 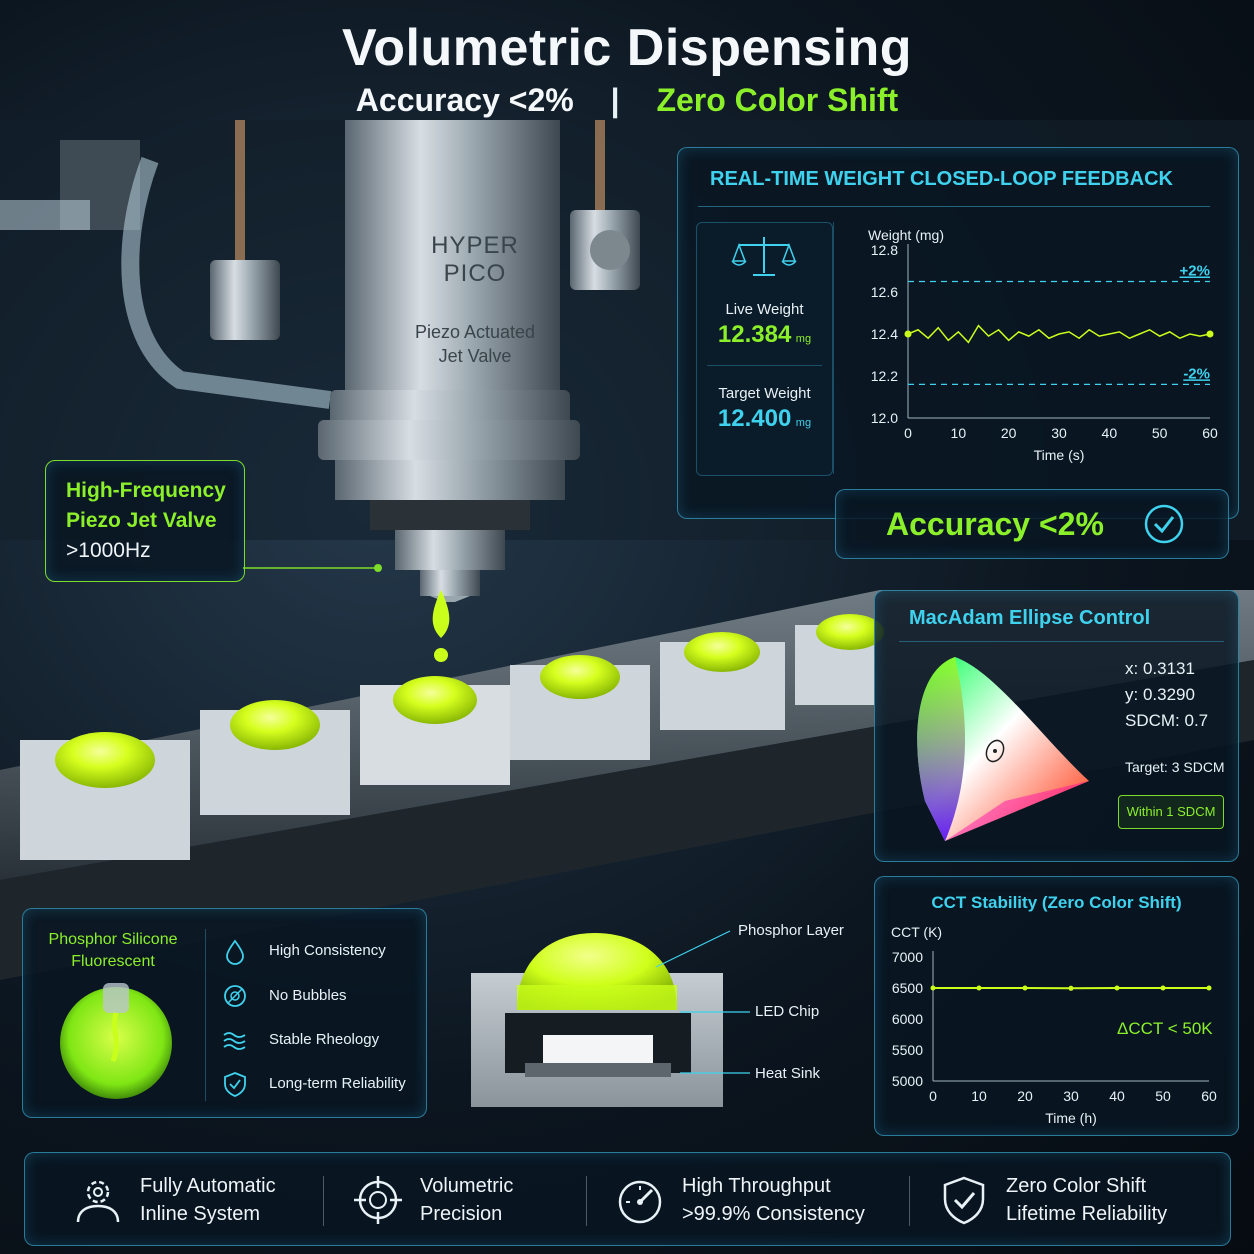 What do you see at coordinates (954, 206) in the screenshot?
I see `weight-panel-divider` at bounding box center [954, 206].